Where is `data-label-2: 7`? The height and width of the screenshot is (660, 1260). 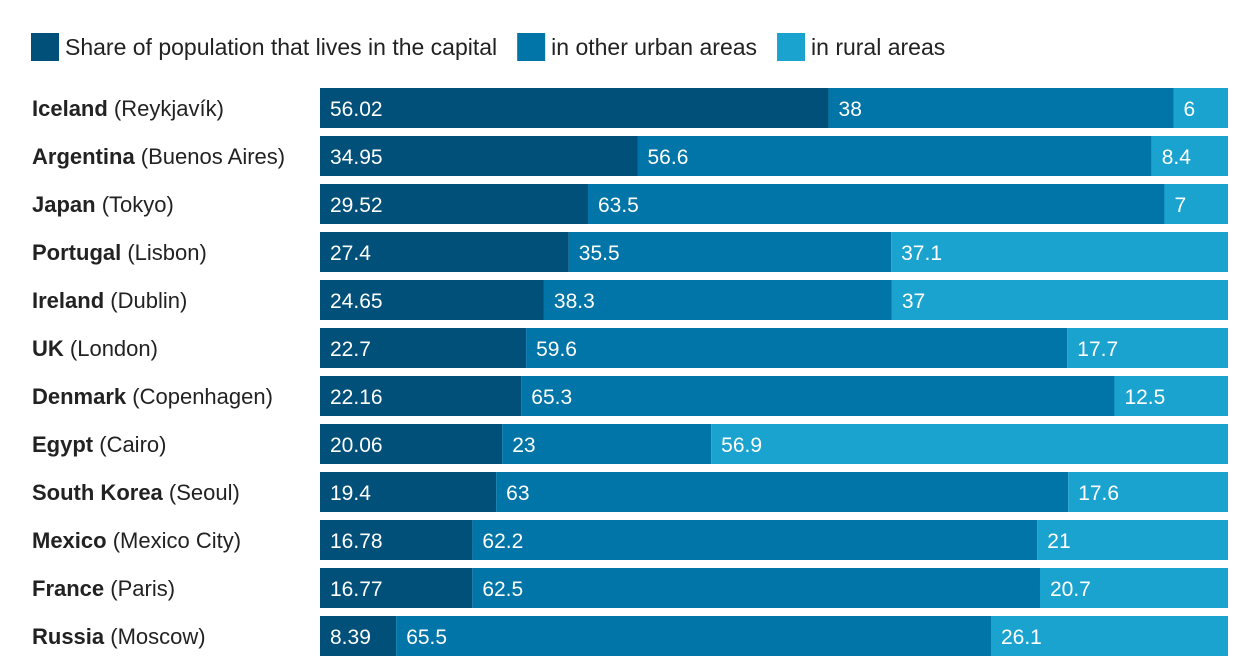
data-label-2: 7 is located at coordinates (1180, 205).